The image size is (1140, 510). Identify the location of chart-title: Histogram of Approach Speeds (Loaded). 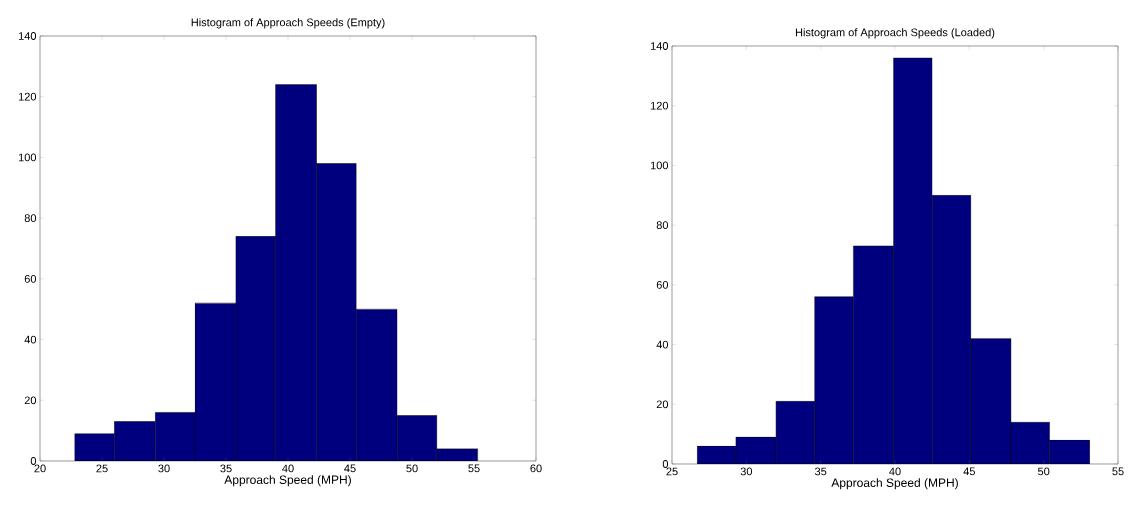
(895, 33).